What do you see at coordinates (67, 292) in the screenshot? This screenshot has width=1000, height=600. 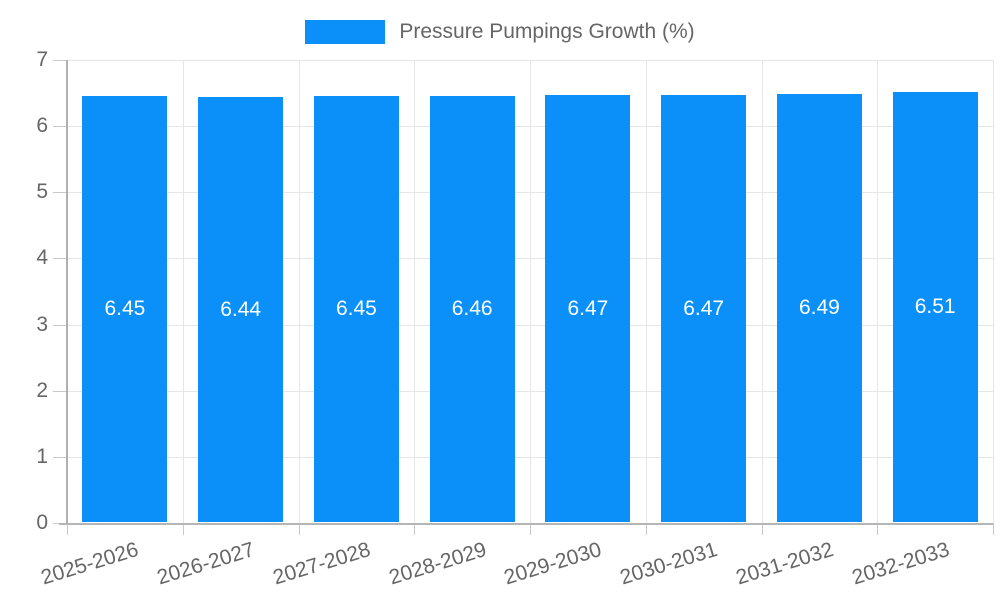 I see `y-axis-line` at bounding box center [67, 292].